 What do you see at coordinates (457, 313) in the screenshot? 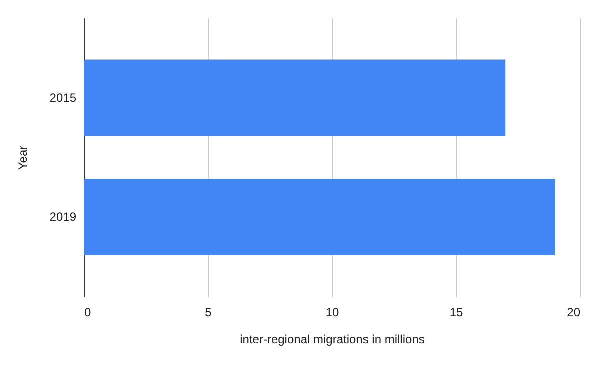
I see `x-tick-label: 15` at bounding box center [457, 313].